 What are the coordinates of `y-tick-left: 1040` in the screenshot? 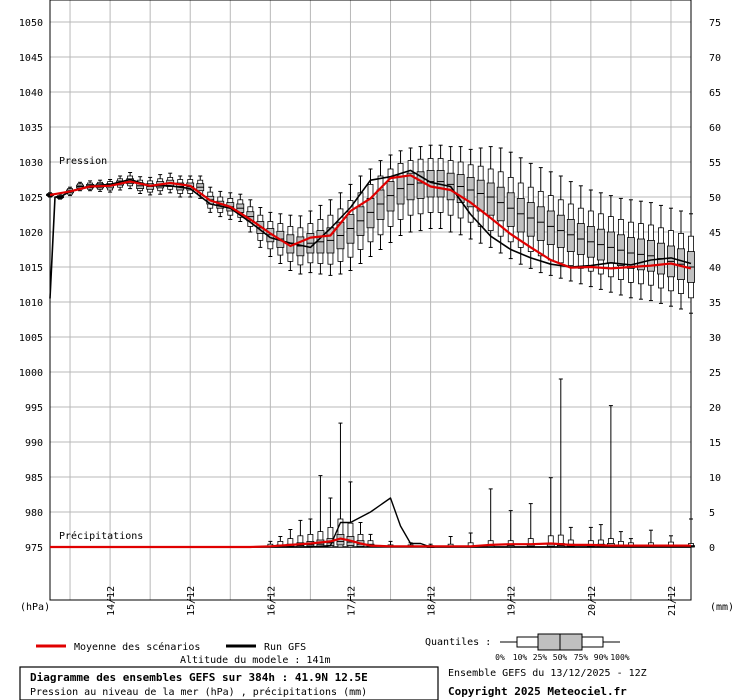 It's located at (31, 93).